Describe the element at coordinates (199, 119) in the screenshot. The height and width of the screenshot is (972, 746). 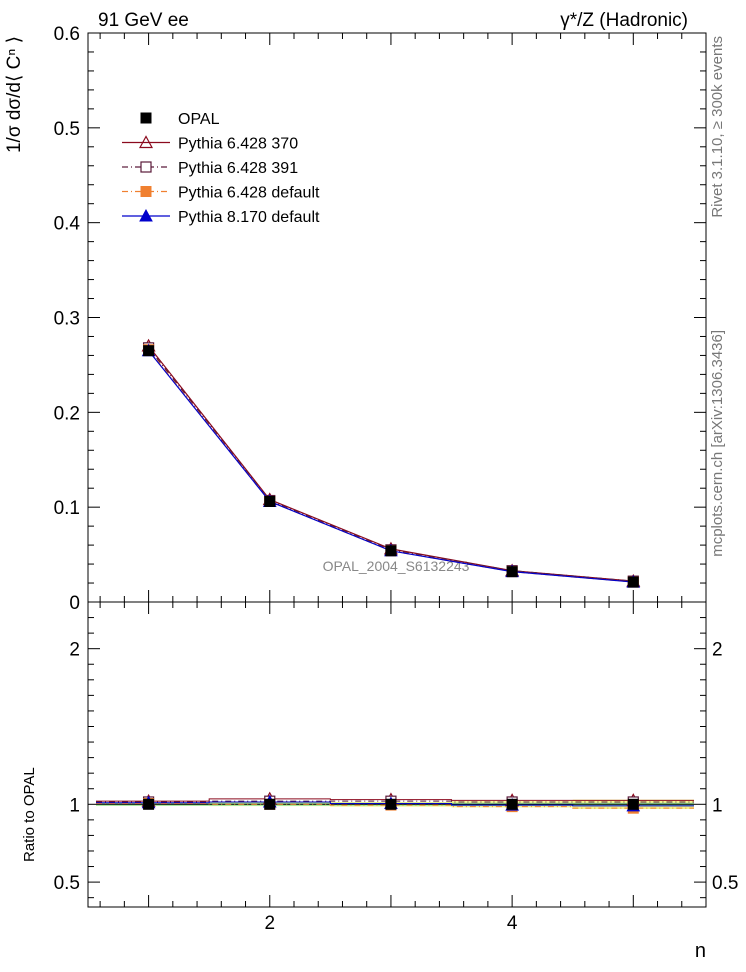
I see `legend-label: OPAL` at that location.